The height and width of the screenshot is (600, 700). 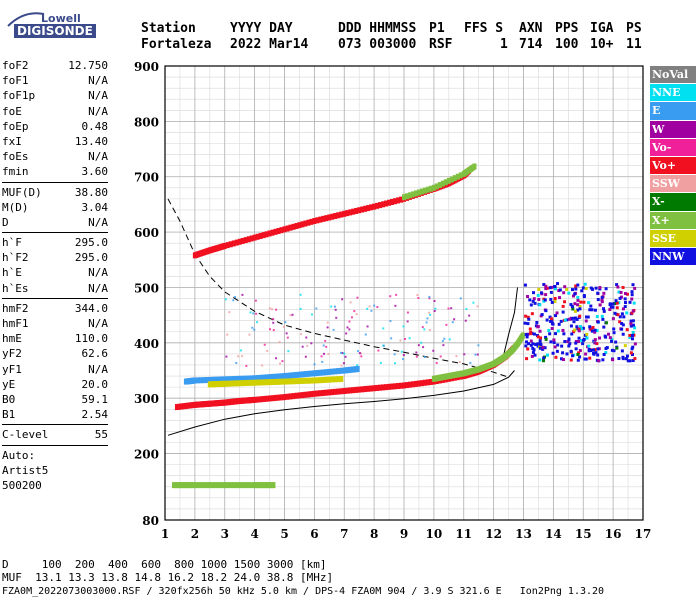 What do you see at coordinates (12, 243) in the screenshot?
I see `param-name: h`F` at bounding box center [12, 243].